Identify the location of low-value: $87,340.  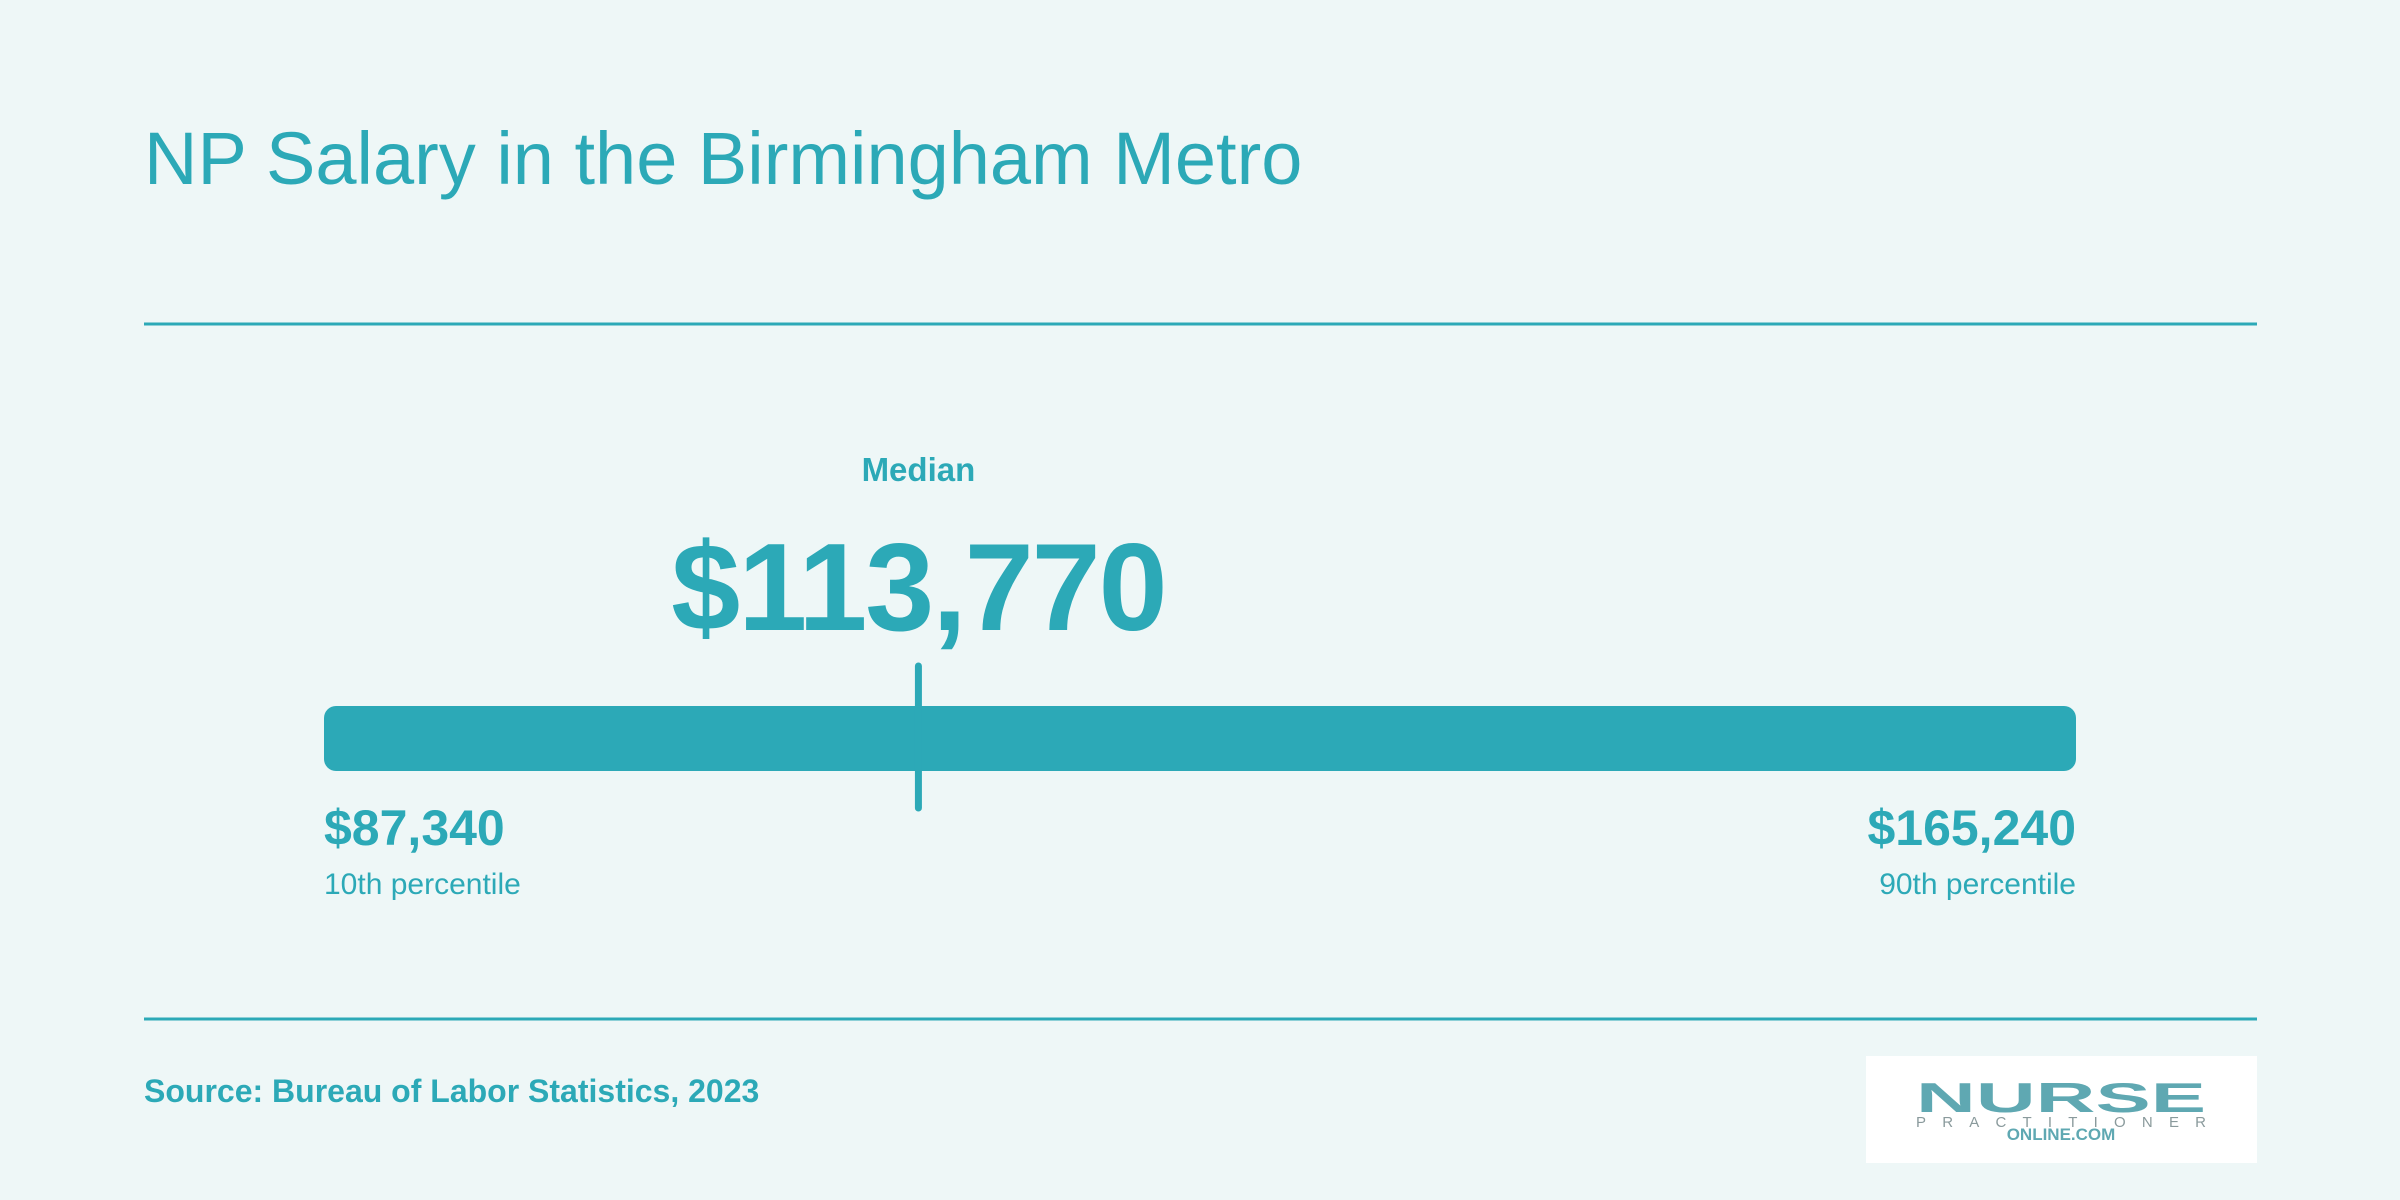
(414, 828).